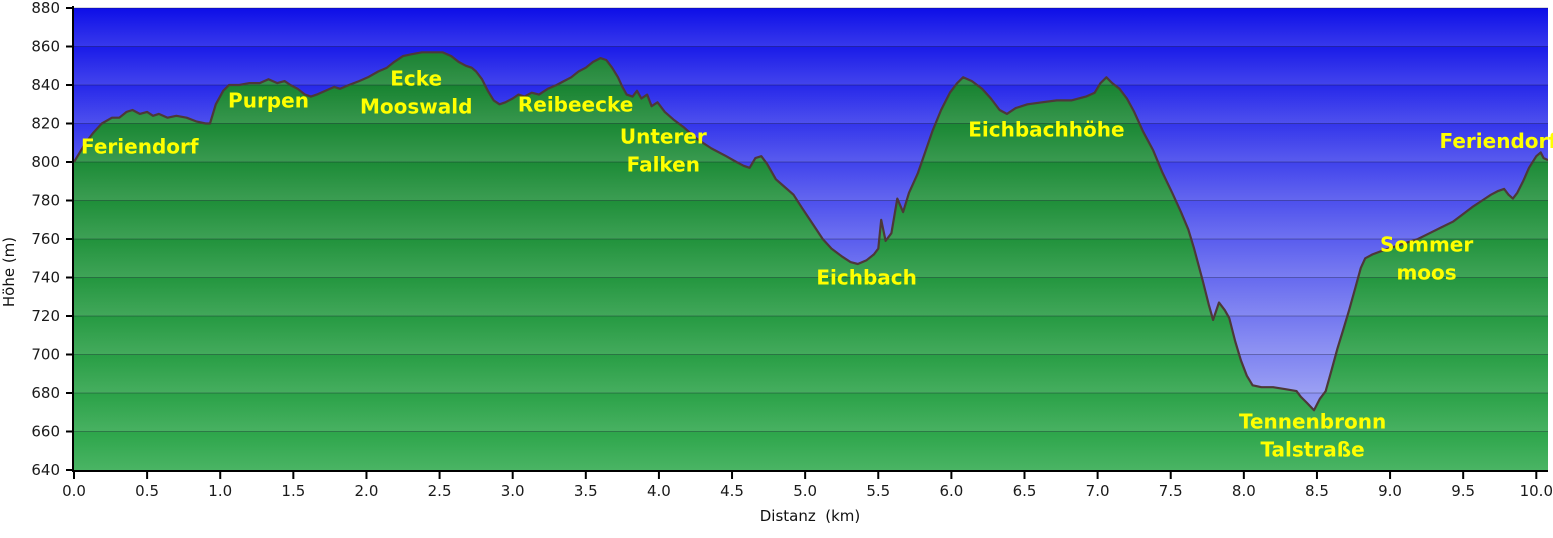  I want to click on y-tick-label-760: 760, so click(45, 239).